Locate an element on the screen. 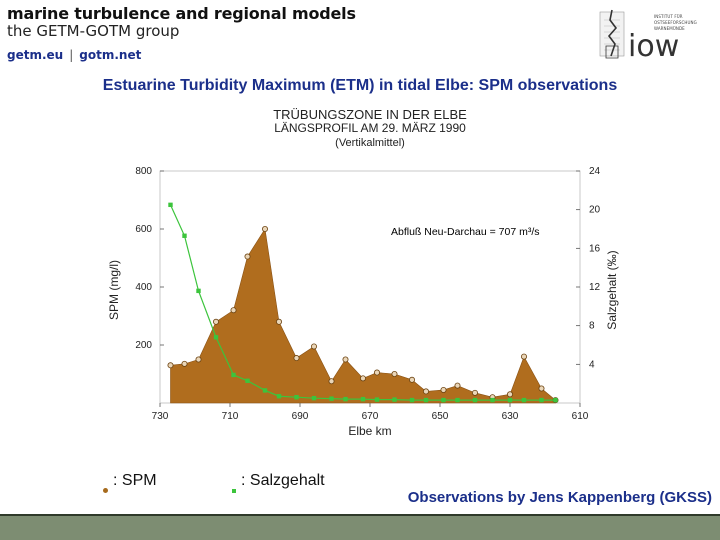 The width and height of the screenshot is (720, 540). chart-title: TRÜBUNGSZONE IN DER ELBE is located at coordinates (370, 114).